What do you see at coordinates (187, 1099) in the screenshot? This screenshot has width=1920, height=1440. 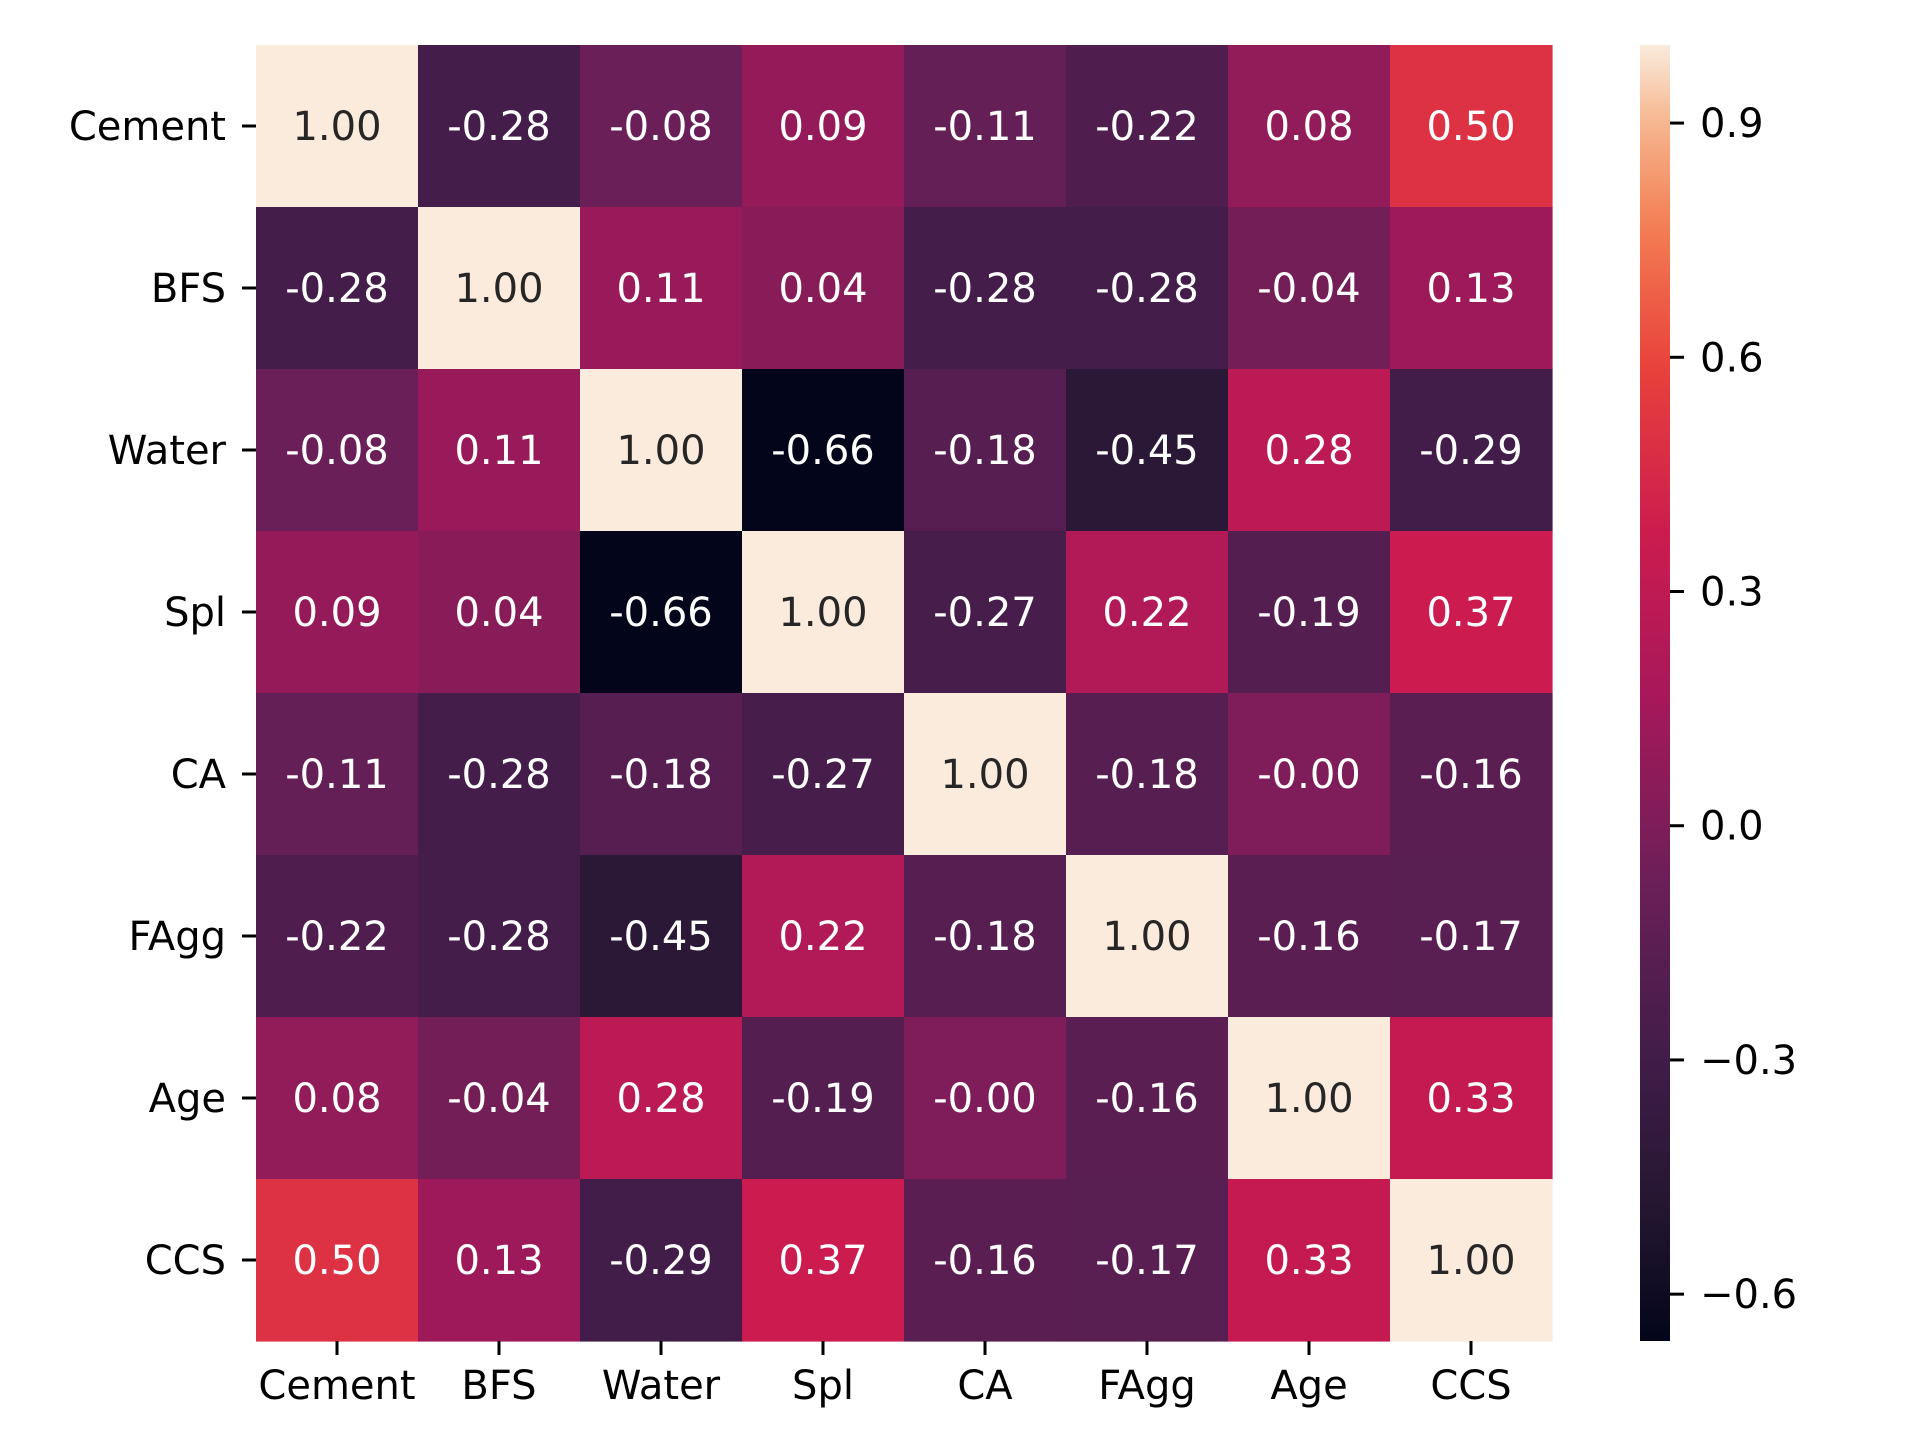 I see `y-tick-label: Age` at bounding box center [187, 1099].